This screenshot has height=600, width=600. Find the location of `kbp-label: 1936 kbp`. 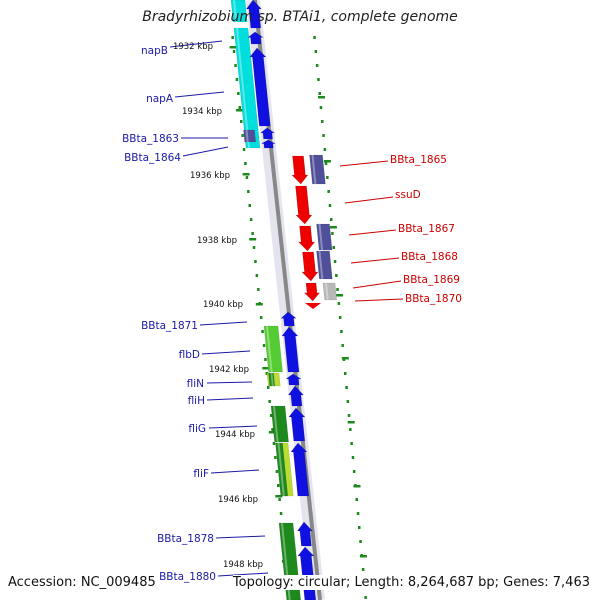

kbp-label: 1936 kbp is located at coordinates (210, 176).